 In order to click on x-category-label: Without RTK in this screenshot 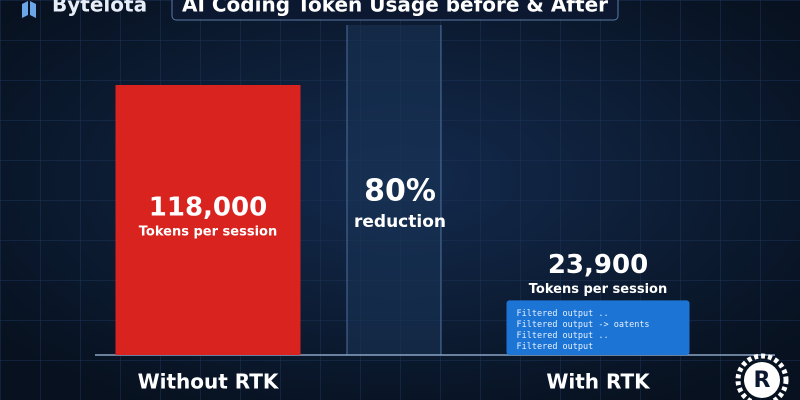, I will do `click(209, 382)`.